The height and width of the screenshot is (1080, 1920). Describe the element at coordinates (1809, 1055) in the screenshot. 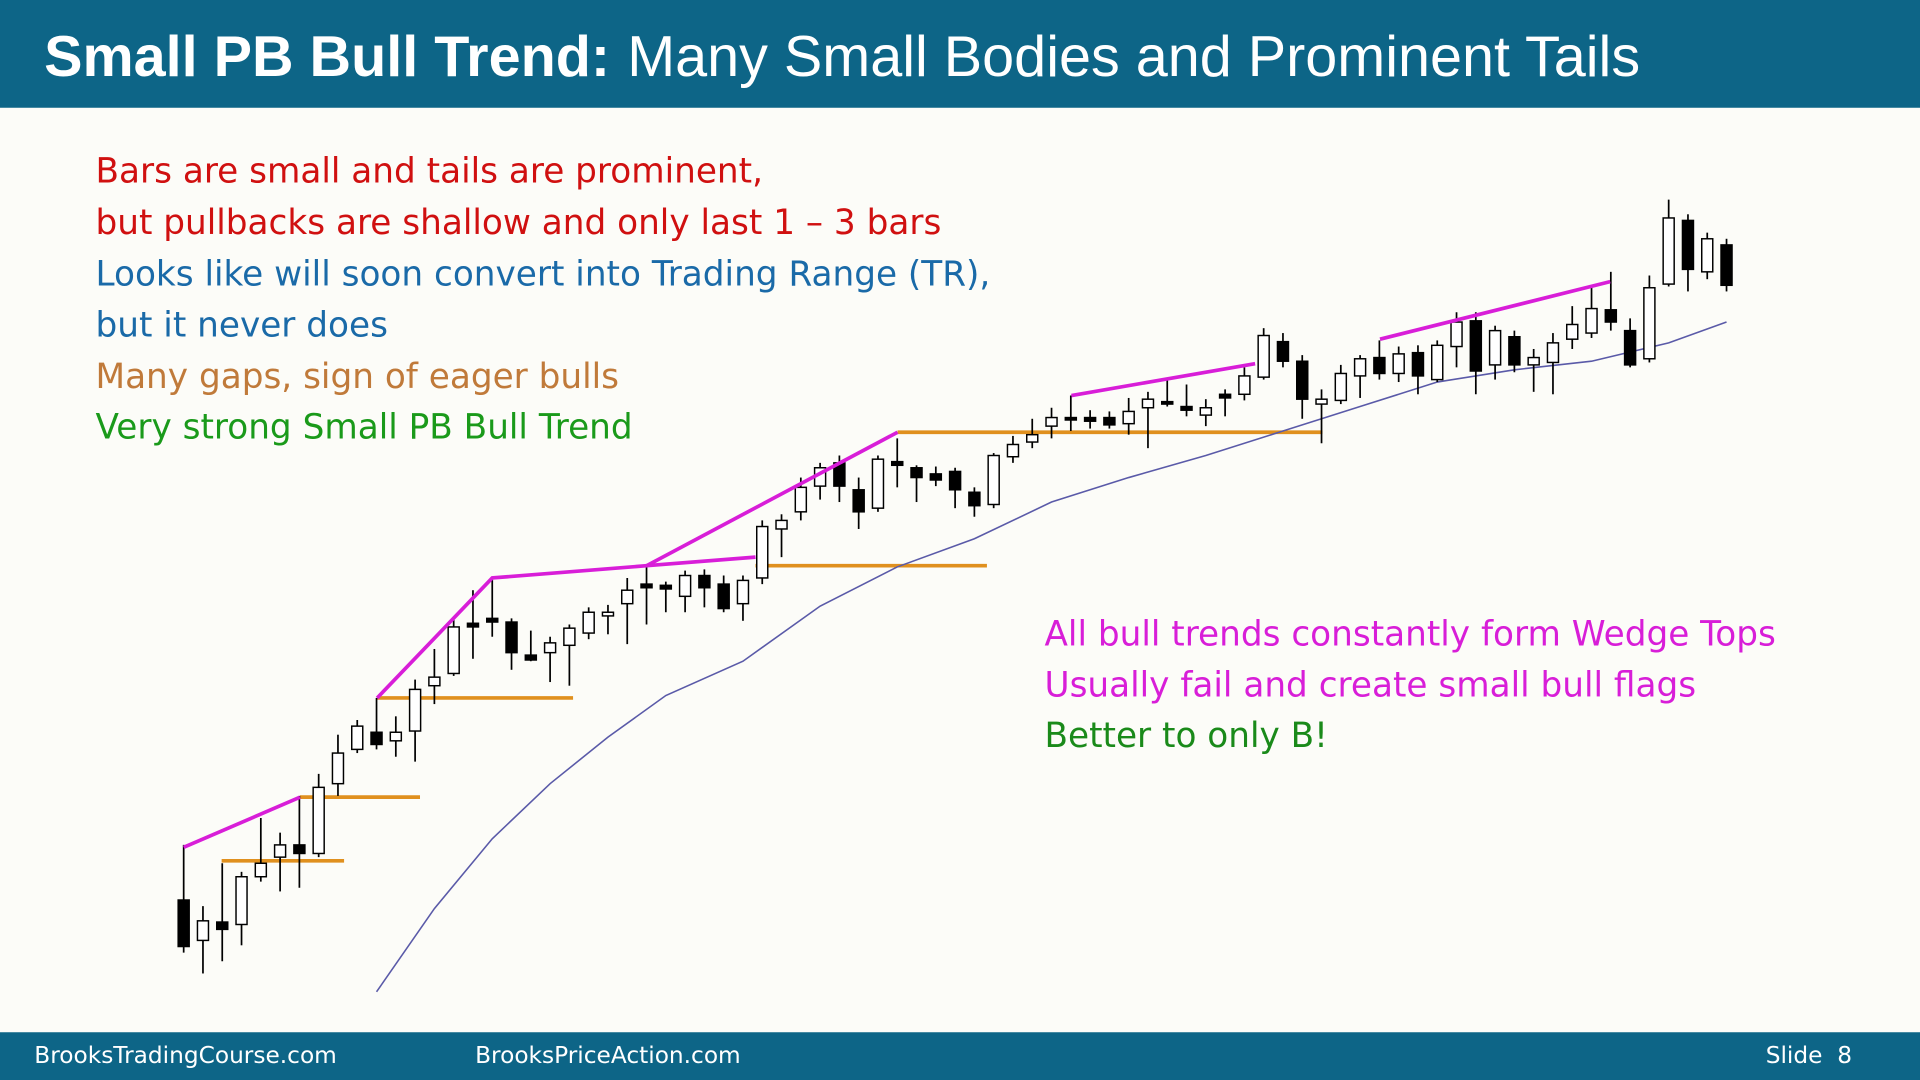

I see `slide-number: Slide 8` at that location.